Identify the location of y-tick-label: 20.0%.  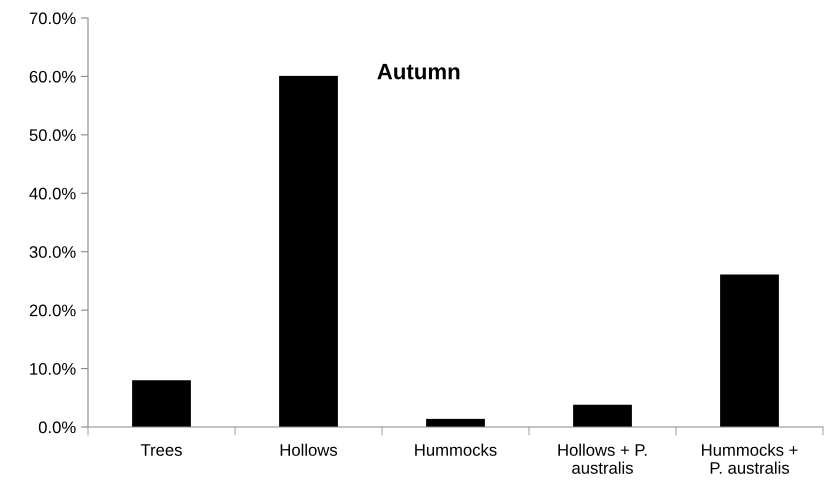
(53, 310).